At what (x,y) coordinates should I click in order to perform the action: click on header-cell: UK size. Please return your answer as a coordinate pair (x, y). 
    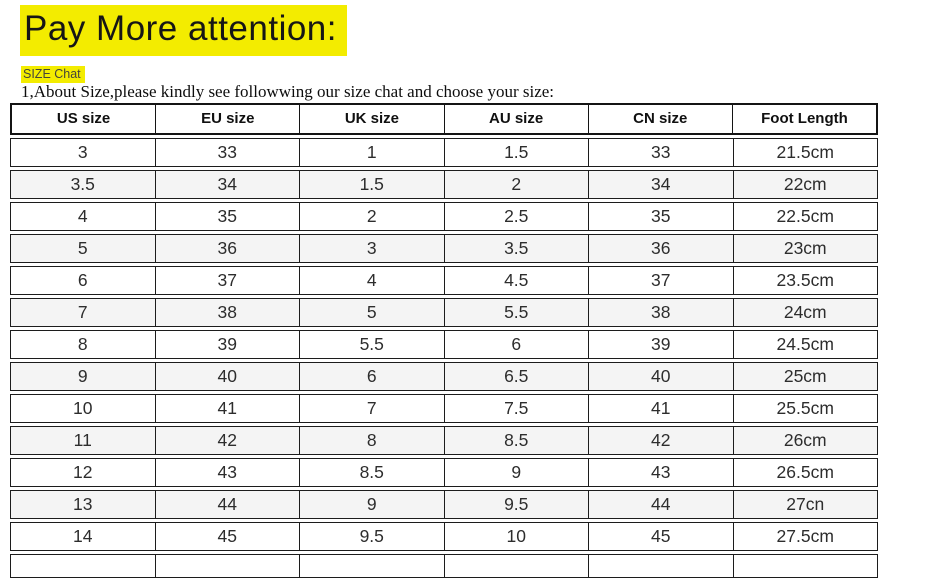
    Looking at the image, I should click on (372, 119).